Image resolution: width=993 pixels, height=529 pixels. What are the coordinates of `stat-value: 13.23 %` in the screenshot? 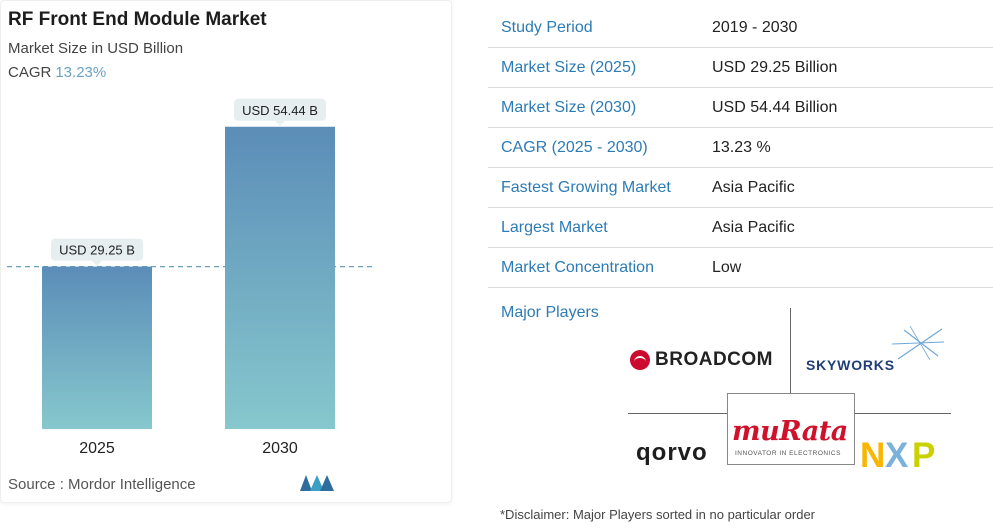 It's located at (741, 147).